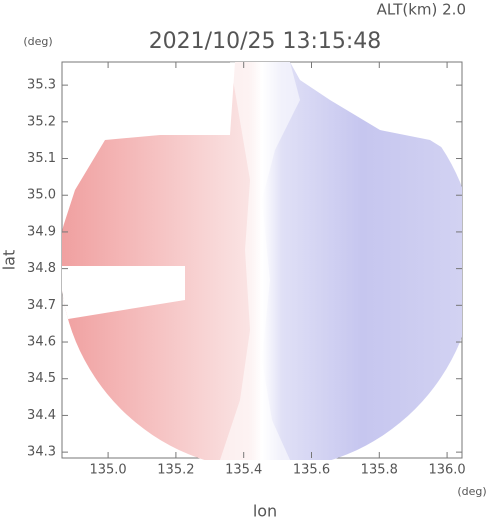 The height and width of the screenshot is (521, 491). Describe the element at coordinates (41, 158) in the screenshot. I see `y-tick-label: 35.1` at that location.